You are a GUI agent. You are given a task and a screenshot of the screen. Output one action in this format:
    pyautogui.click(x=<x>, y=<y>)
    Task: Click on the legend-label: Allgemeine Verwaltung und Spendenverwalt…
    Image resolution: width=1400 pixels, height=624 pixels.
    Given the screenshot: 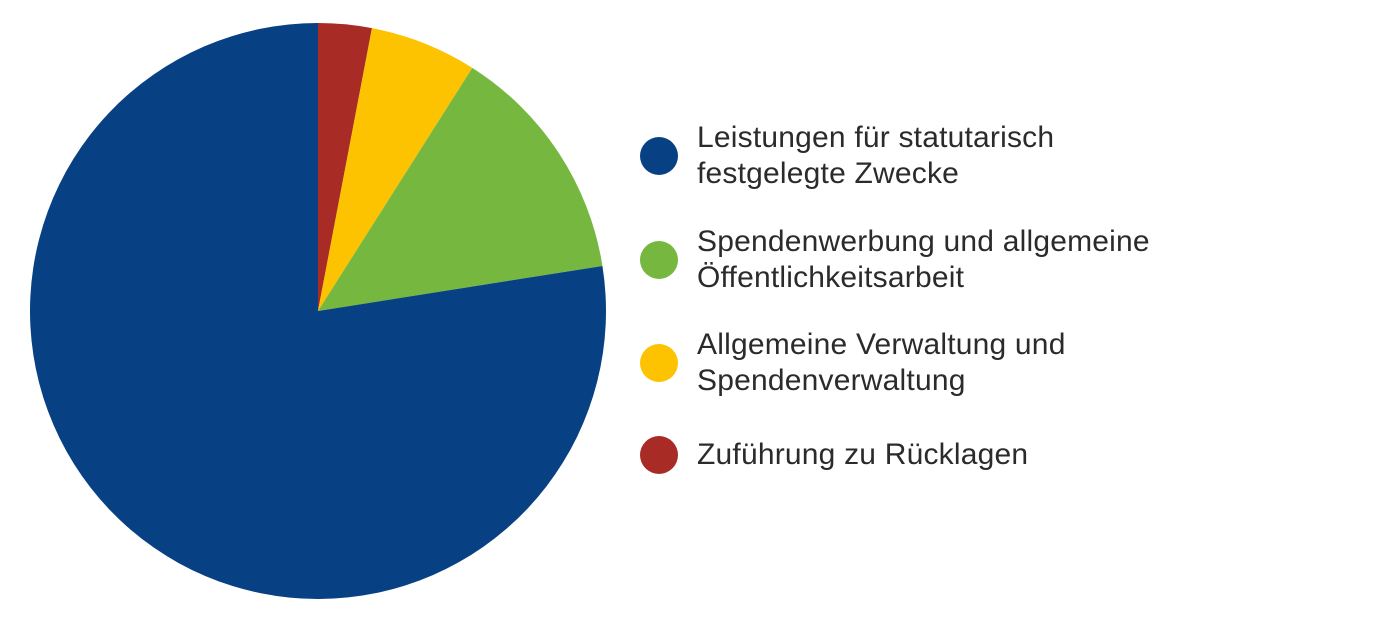 What is the action you would take?
    pyautogui.click(x=881, y=362)
    